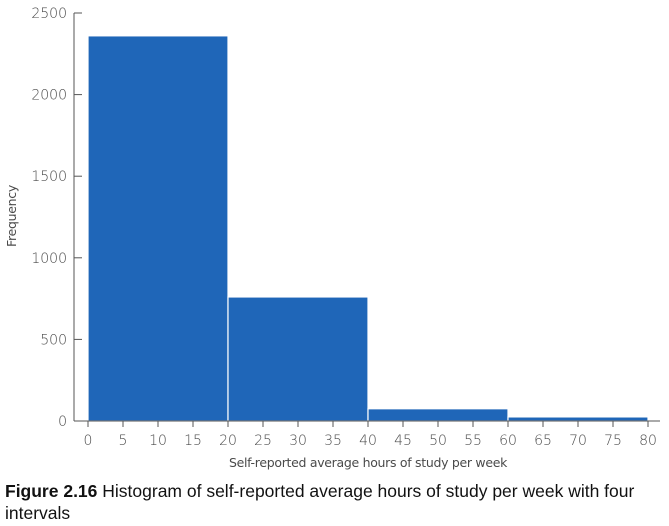 Image resolution: width=669 pixels, height=526 pixels. I want to click on x-tick-label: 60, so click(508, 441).